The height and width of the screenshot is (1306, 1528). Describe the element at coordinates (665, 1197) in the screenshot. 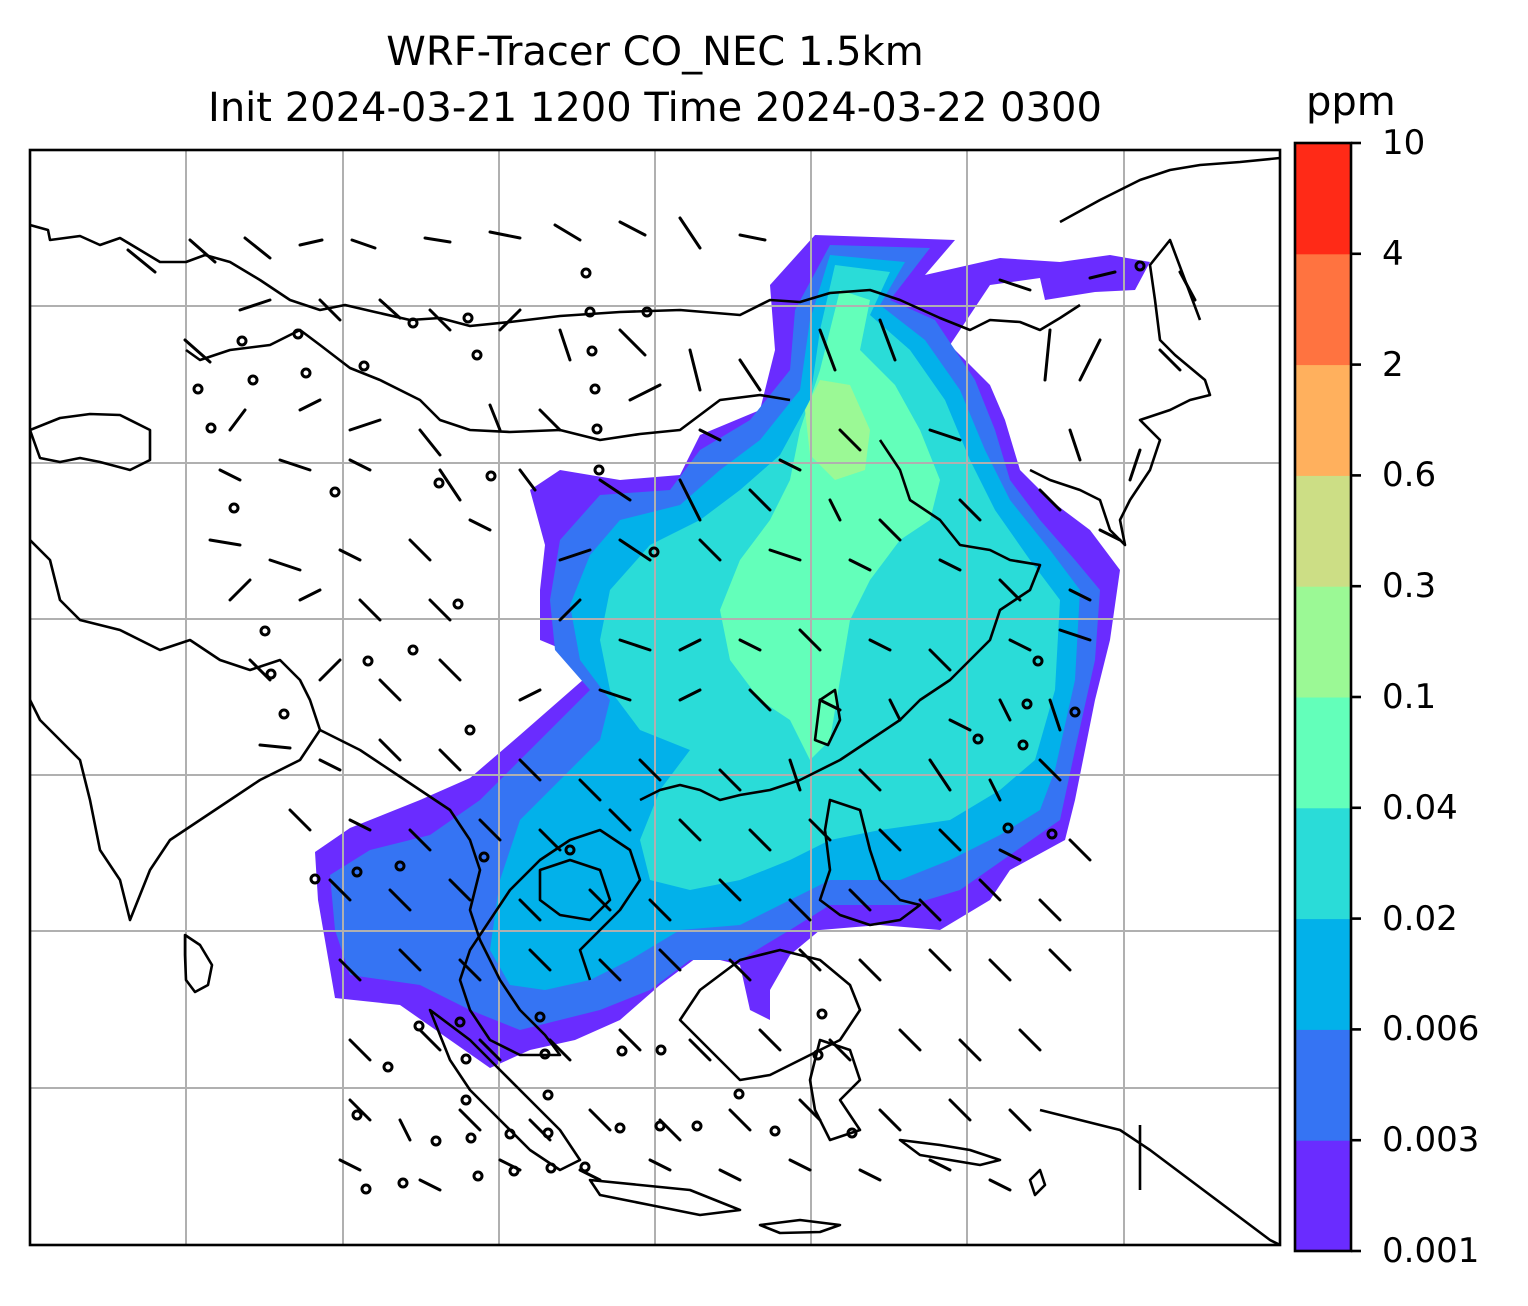

I see `java` at that location.